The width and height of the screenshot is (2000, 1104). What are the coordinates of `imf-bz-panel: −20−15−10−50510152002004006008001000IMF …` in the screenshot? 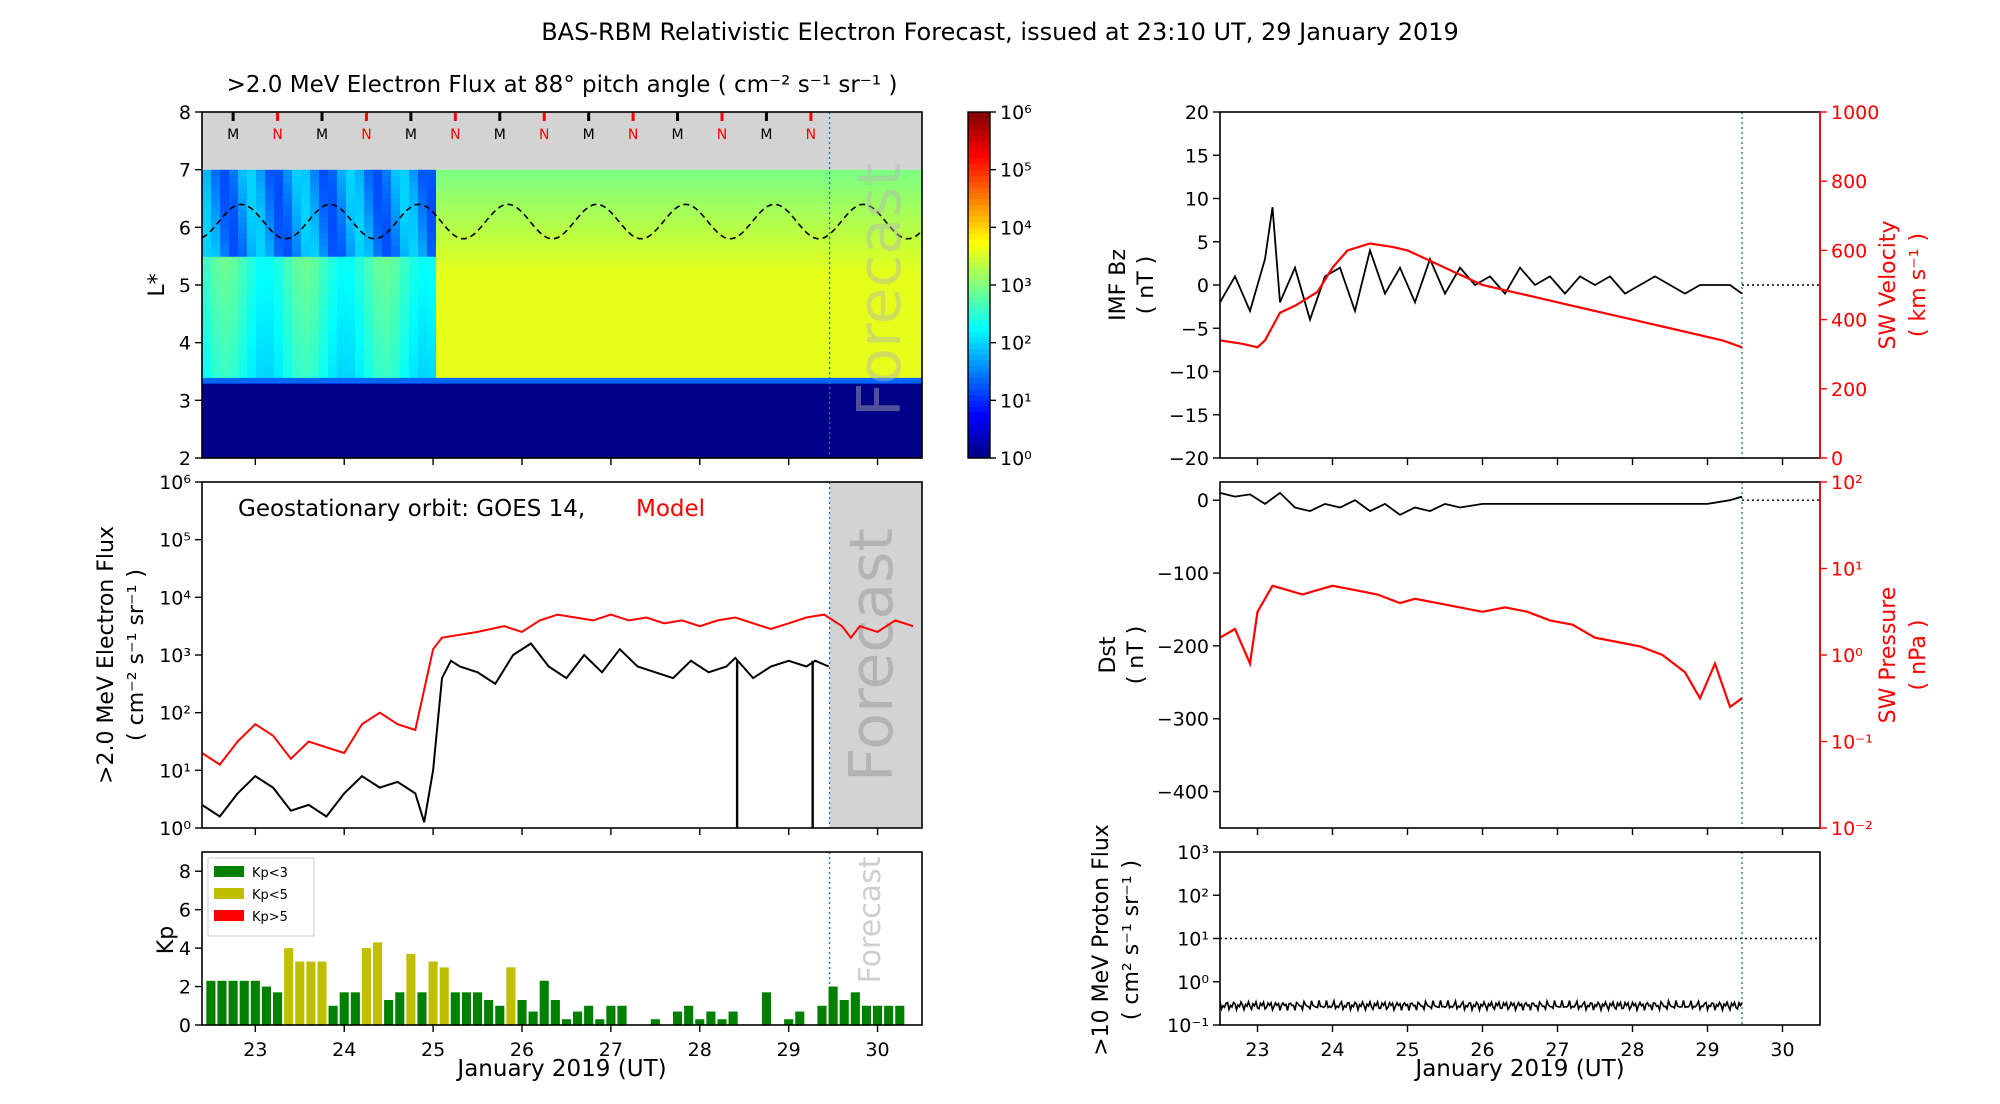 It's located at (1518, 286).